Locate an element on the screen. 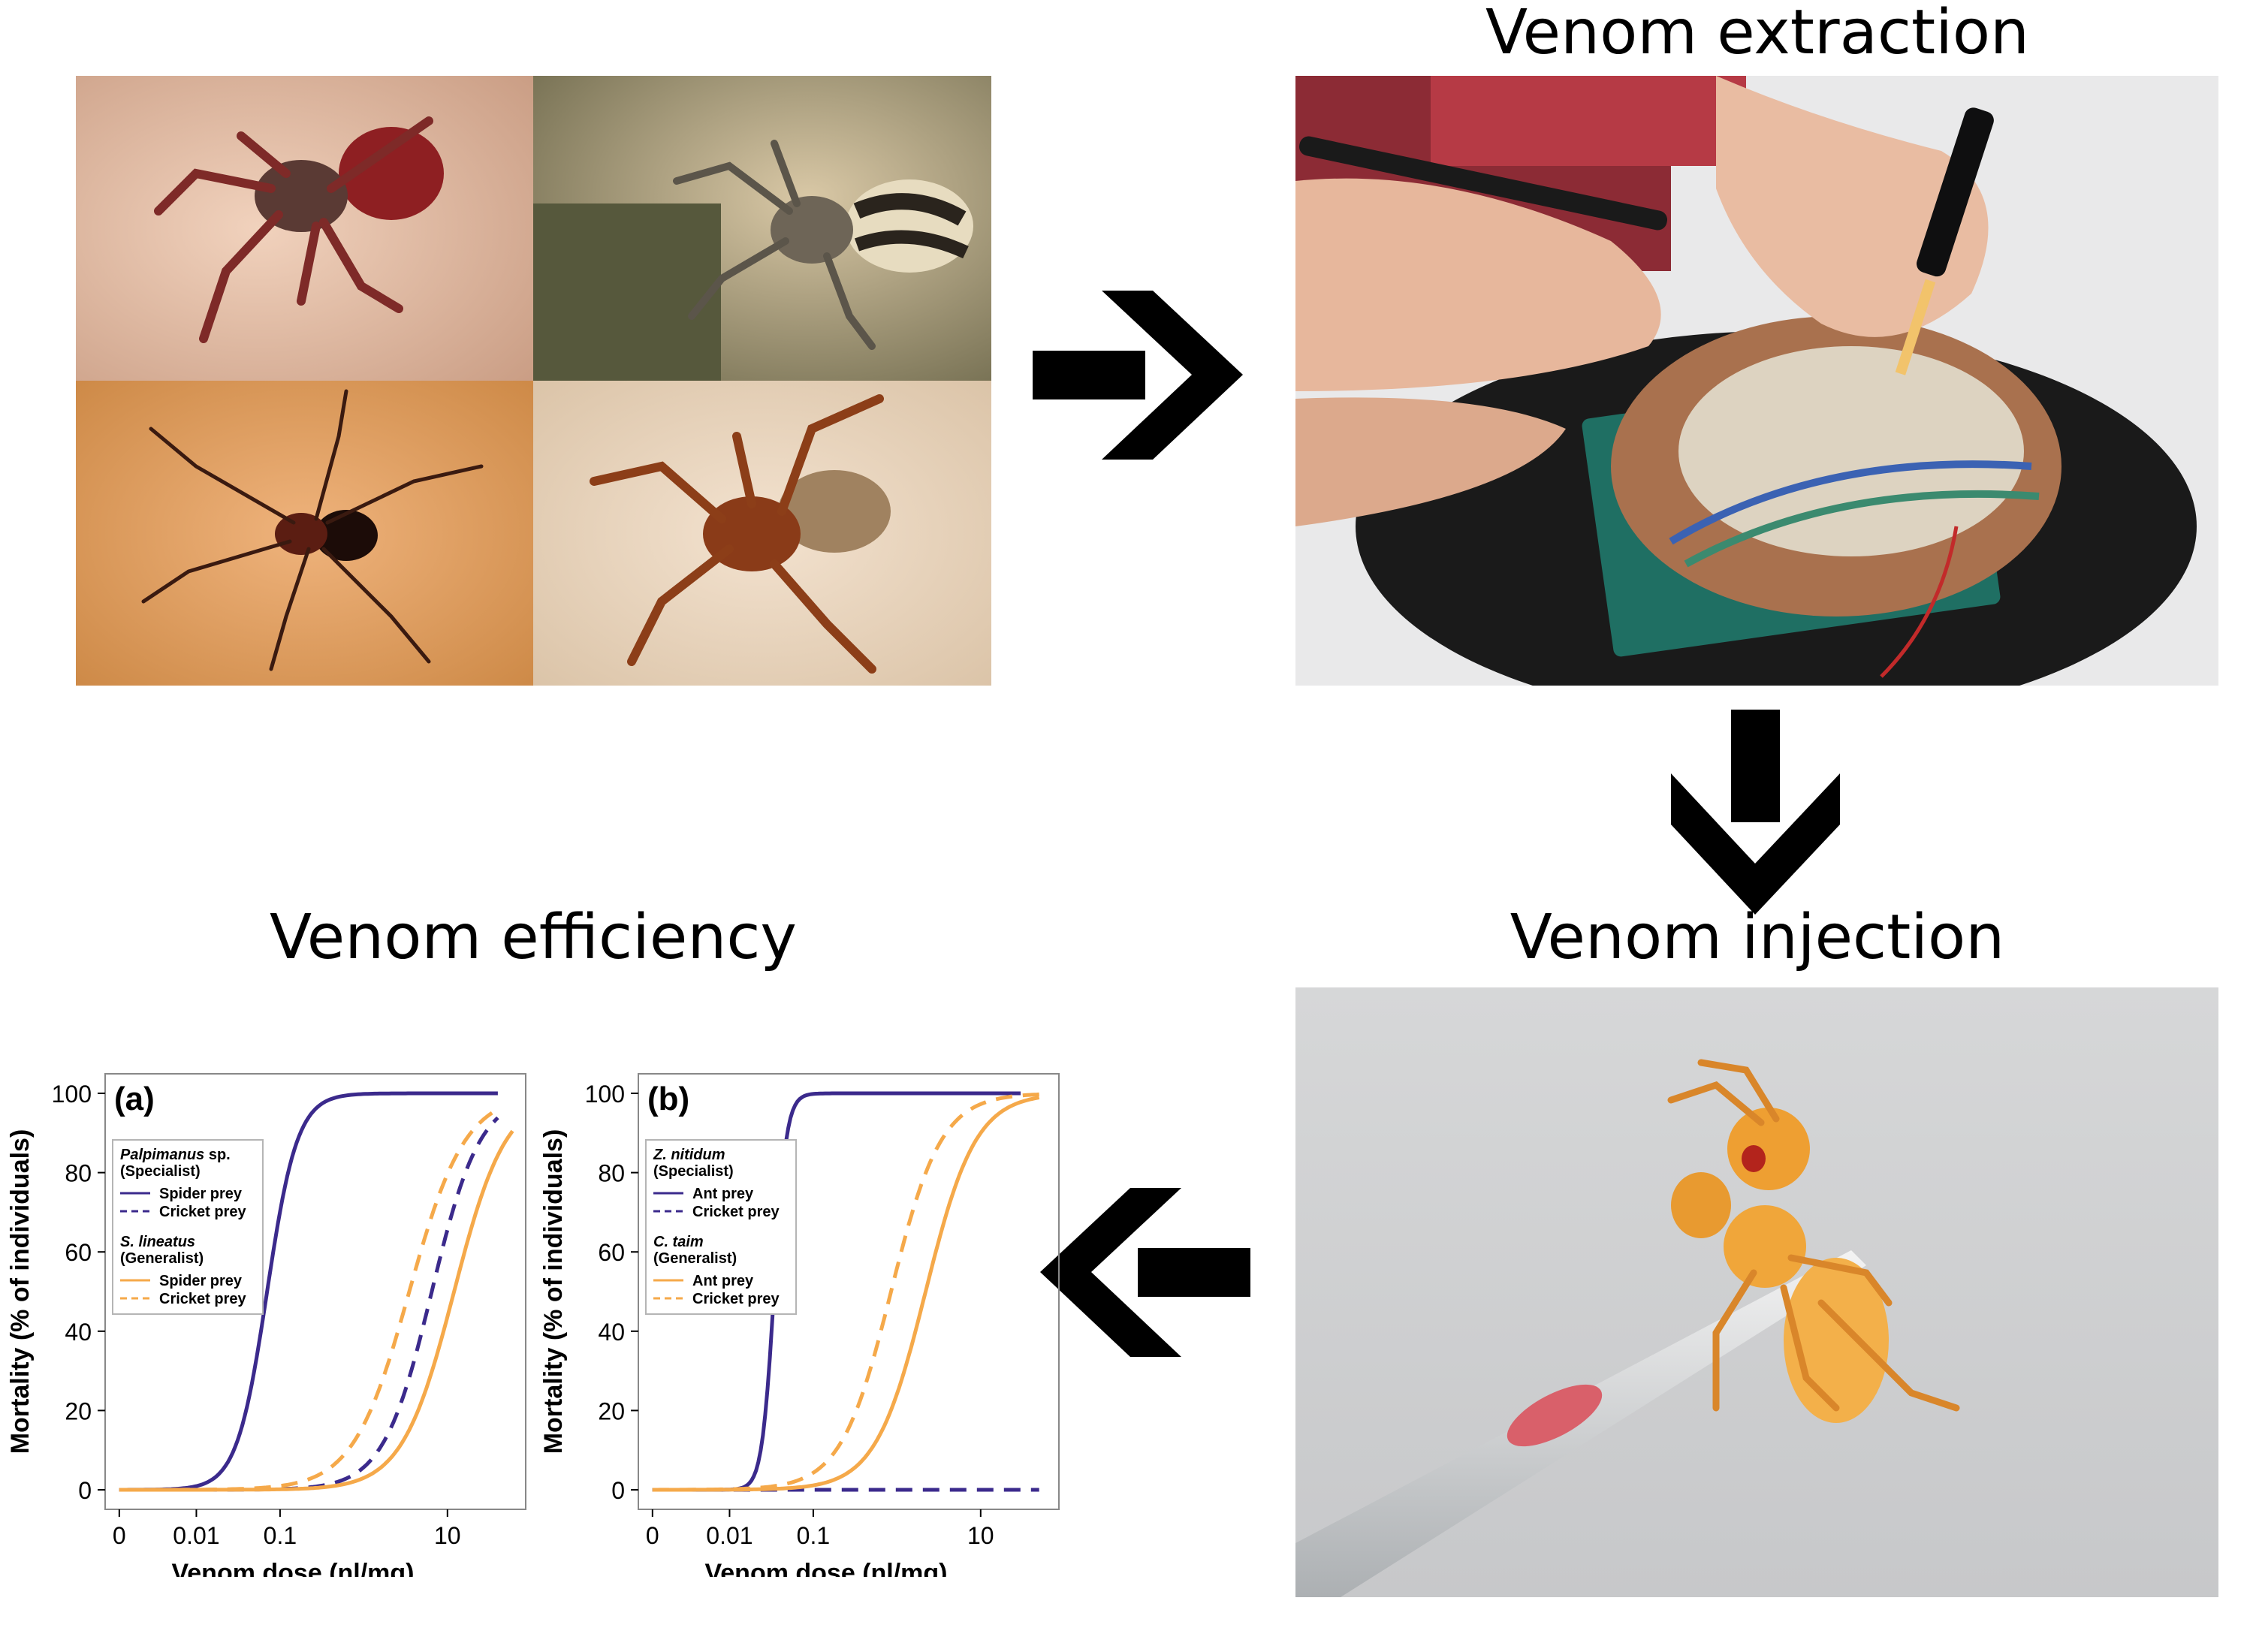 This screenshot has height=1652, width=2253. panel-a-legend-box is located at coordinates (188, 1227).